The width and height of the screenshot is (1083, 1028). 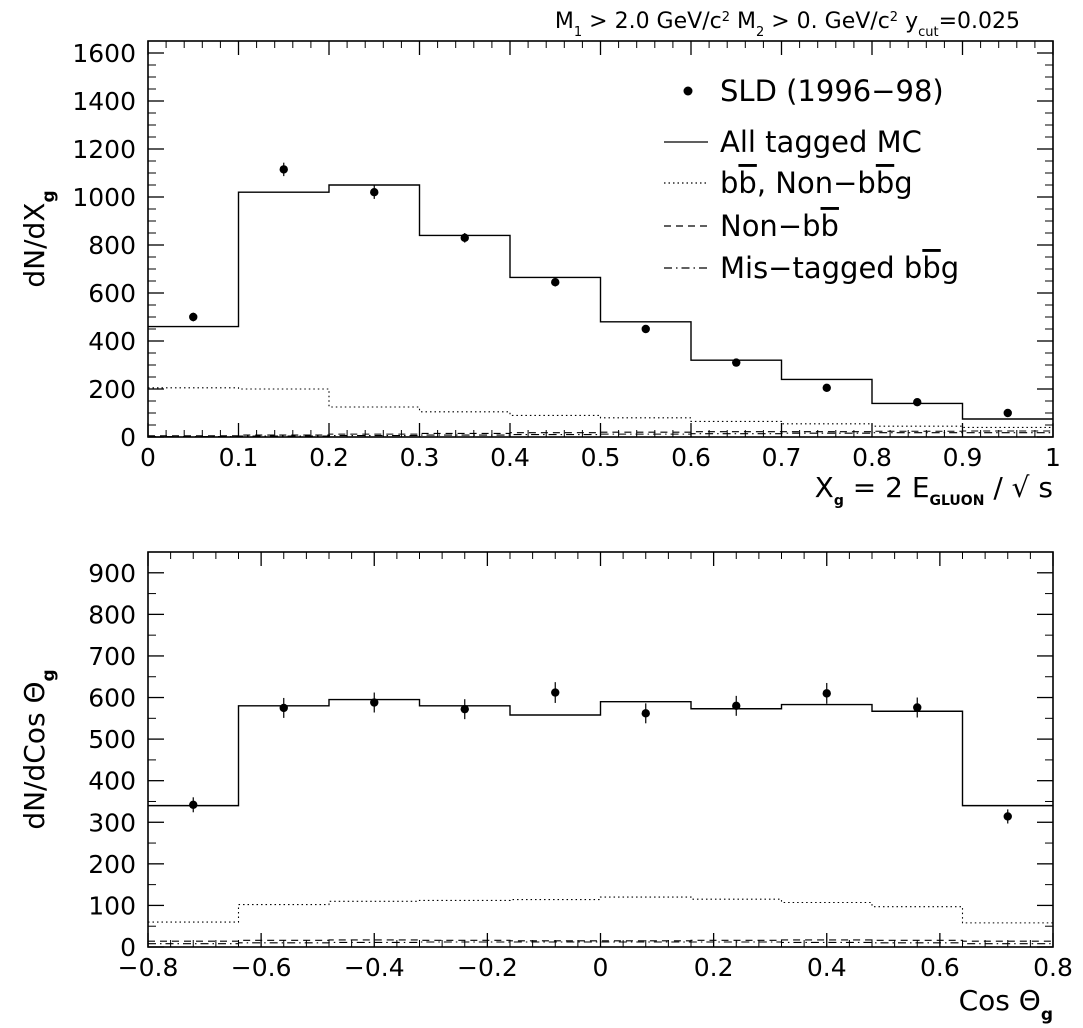 What do you see at coordinates (374, 967) in the screenshot?
I see `x-tick-label: −0.4` at bounding box center [374, 967].